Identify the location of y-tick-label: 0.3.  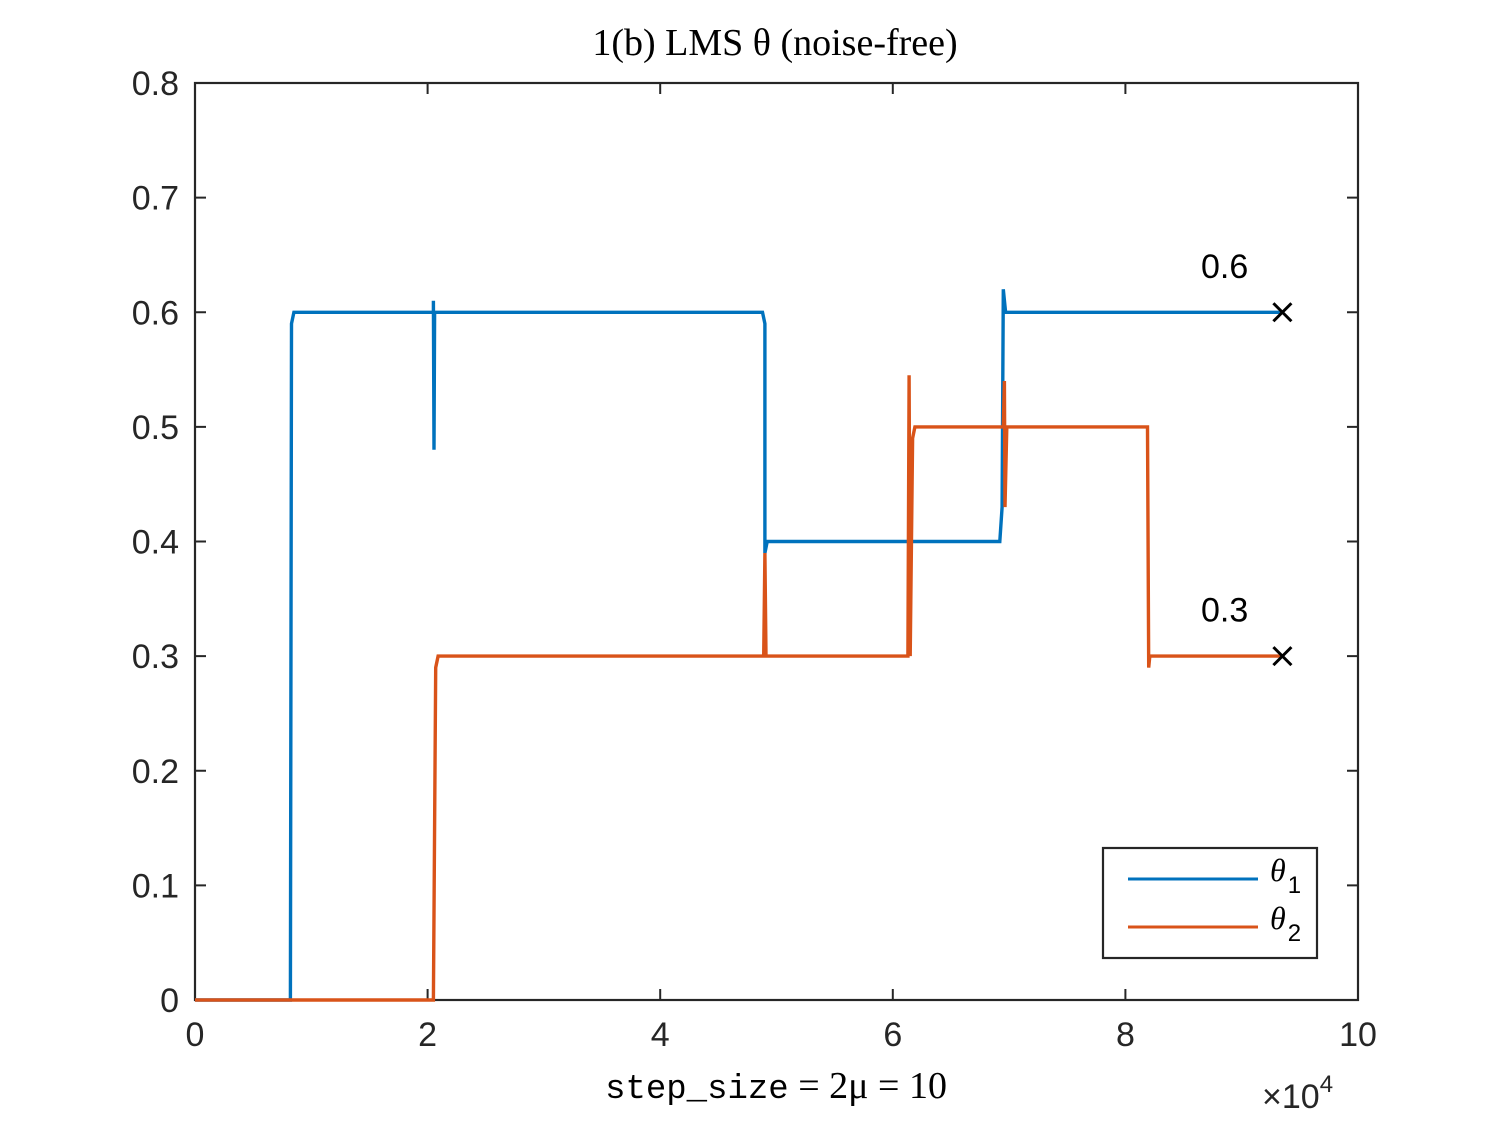
(155, 657).